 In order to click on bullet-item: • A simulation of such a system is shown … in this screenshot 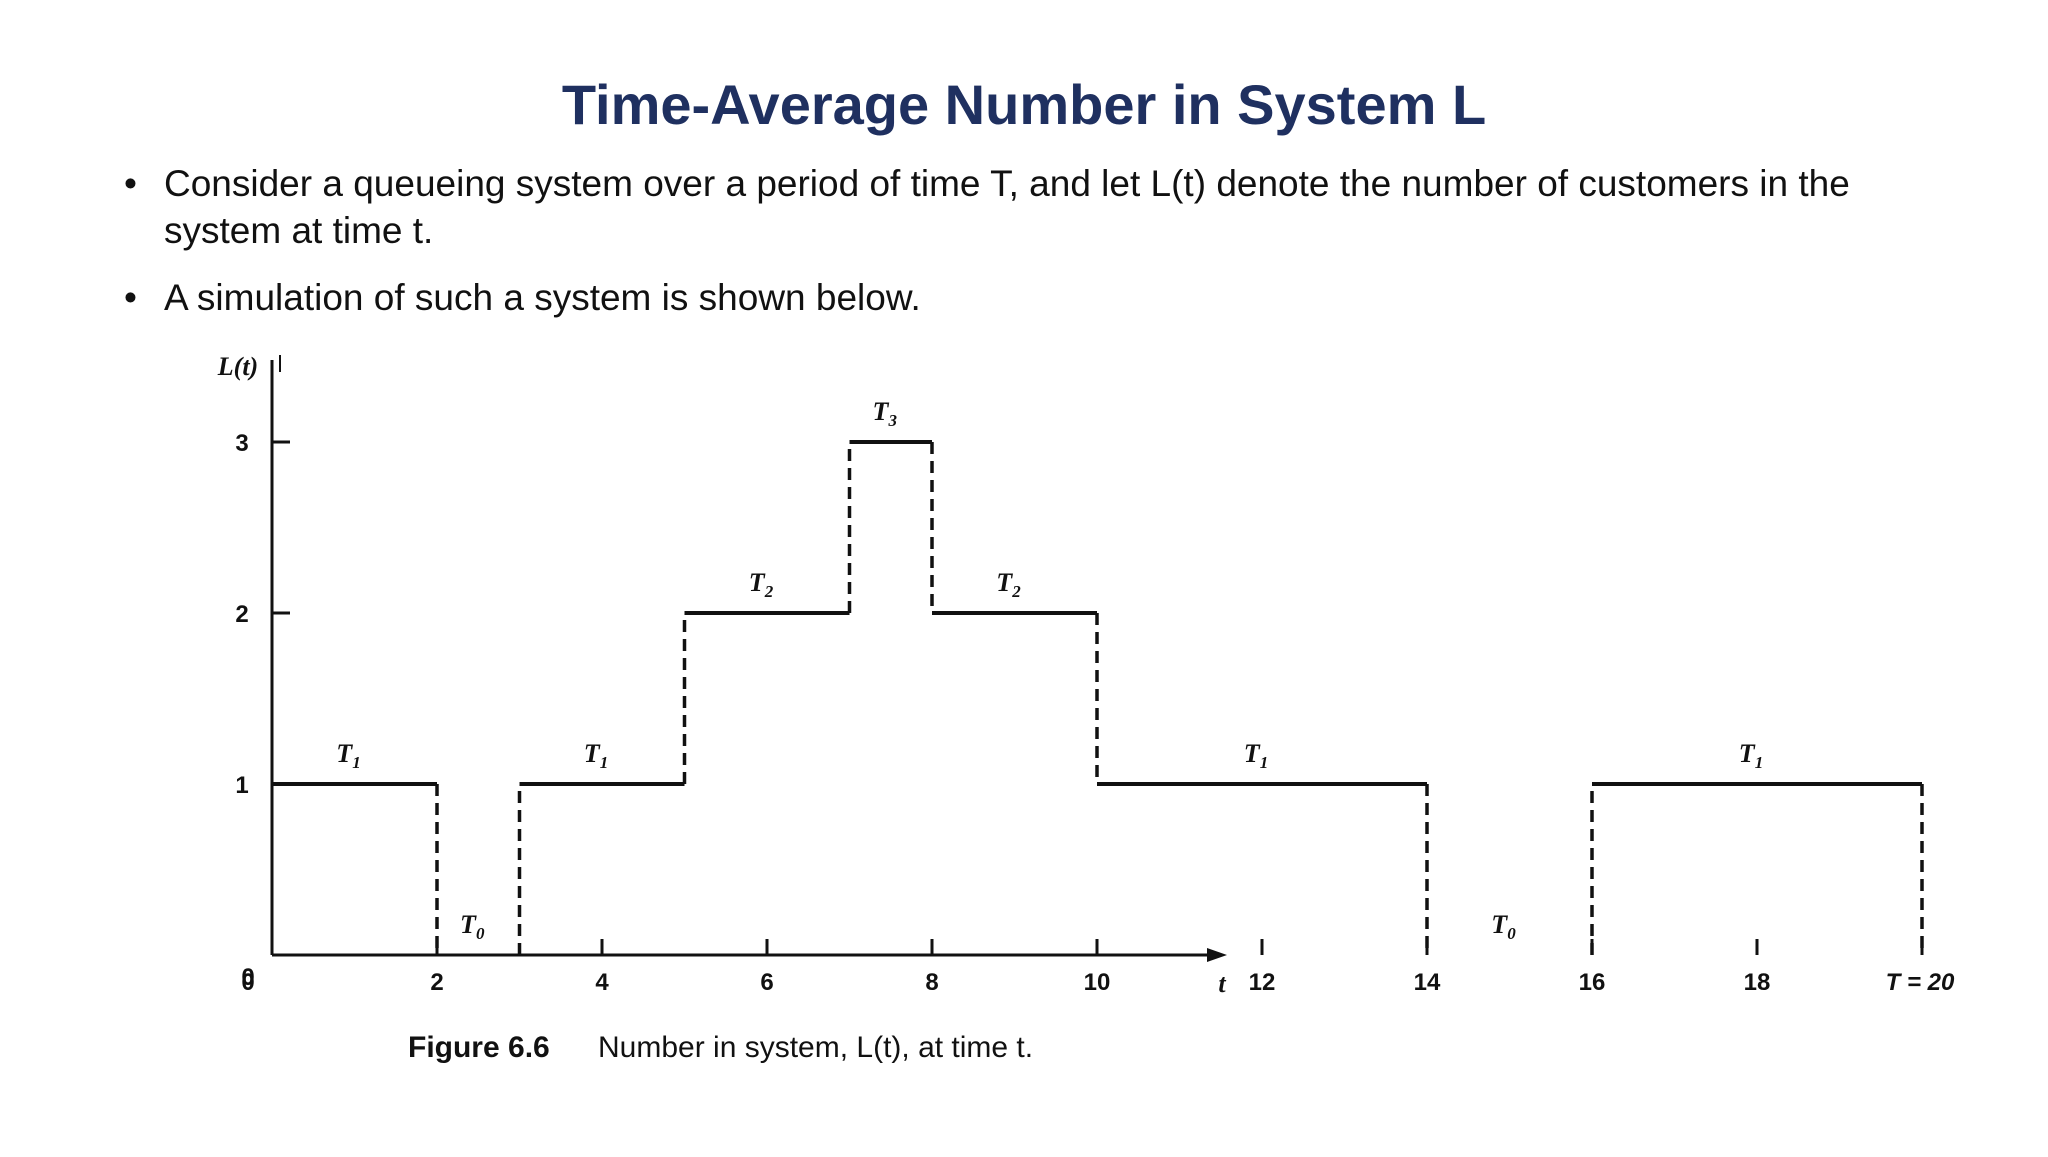, I will do `click(1020, 297)`.